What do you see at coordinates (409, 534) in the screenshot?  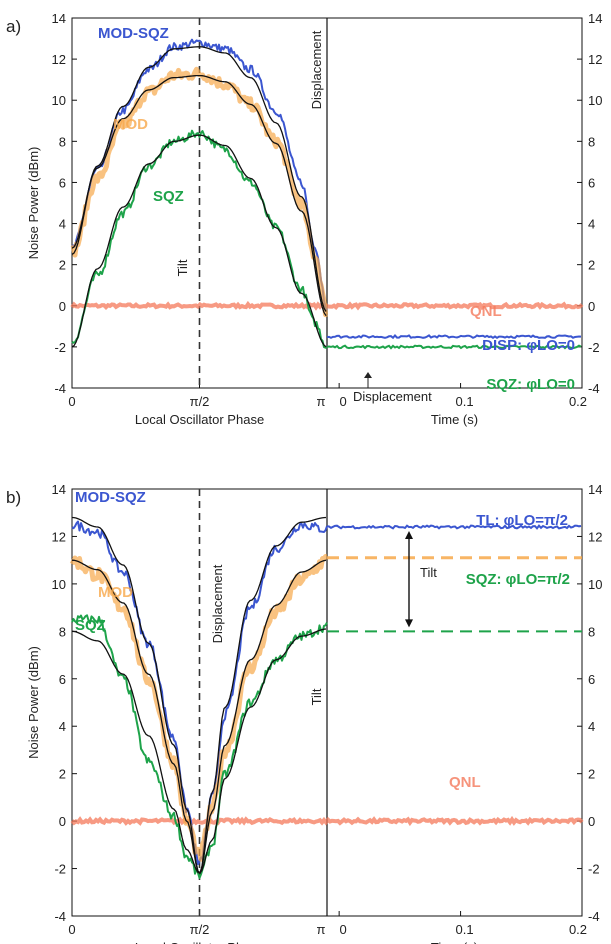 I see `tilt-arrowhead-up` at bounding box center [409, 534].